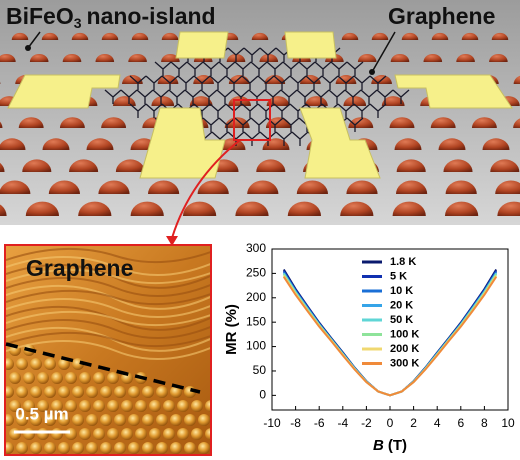 This screenshot has height=460, width=520. I want to click on x-tick-label: -10, so click(272, 423).